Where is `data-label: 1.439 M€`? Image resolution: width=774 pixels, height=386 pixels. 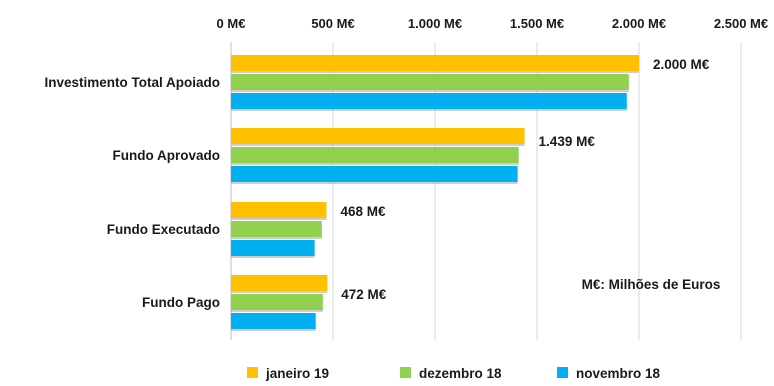 data-label: 1.439 M€ is located at coordinates (567, 141).